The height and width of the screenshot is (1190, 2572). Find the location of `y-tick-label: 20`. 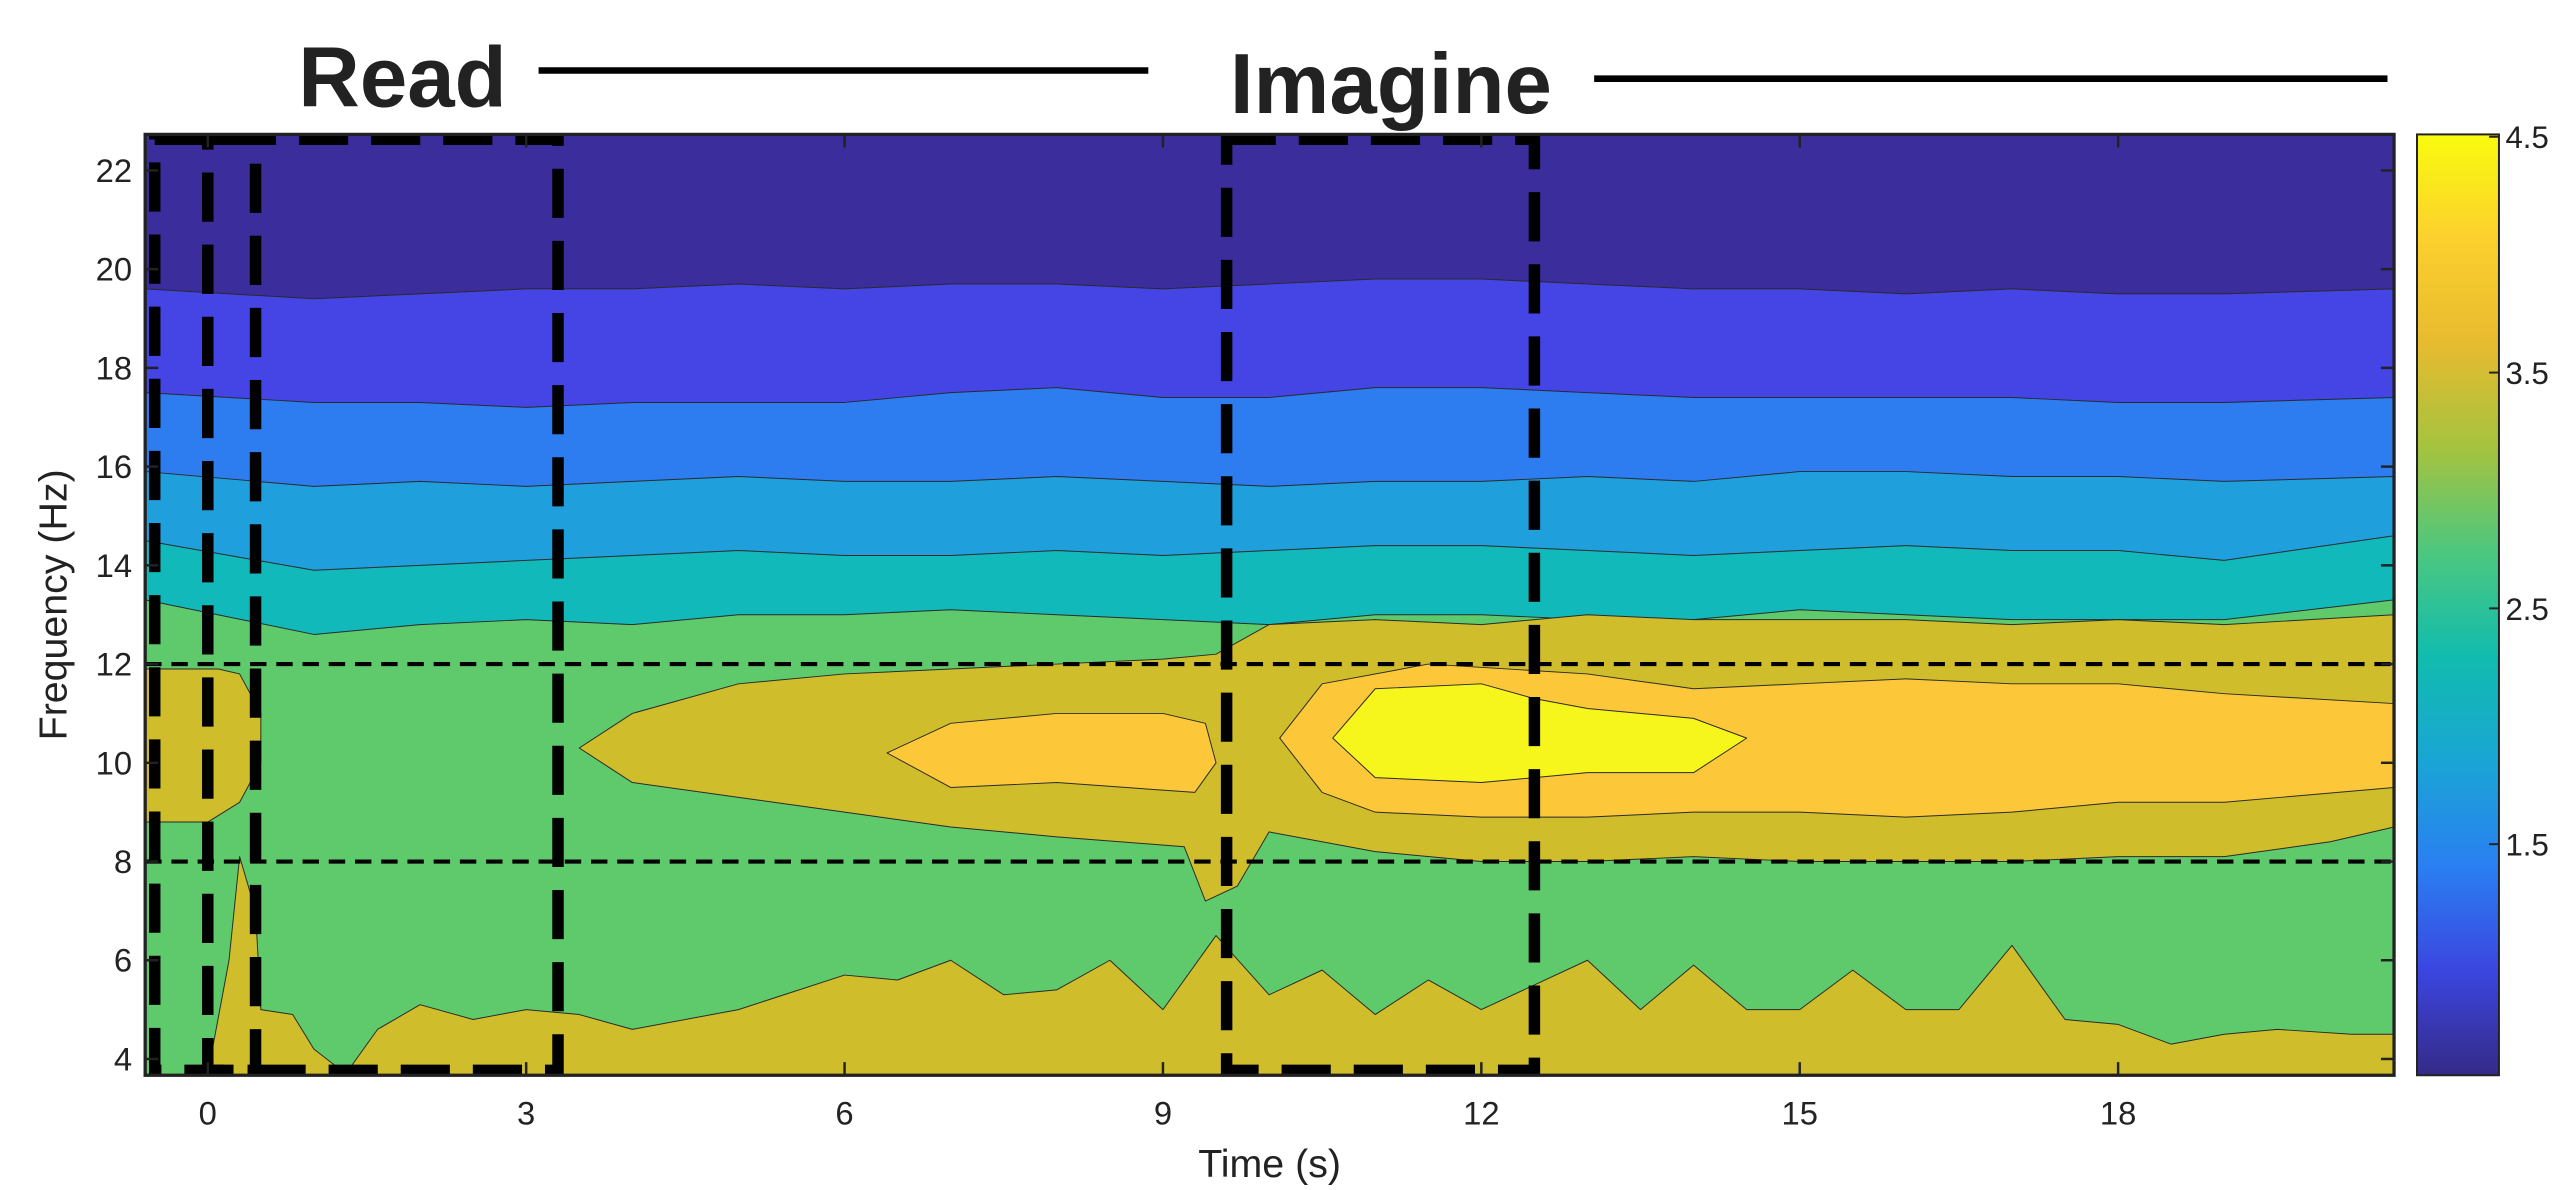

y-tick-label: 20 is located at coordinates (114, 269).